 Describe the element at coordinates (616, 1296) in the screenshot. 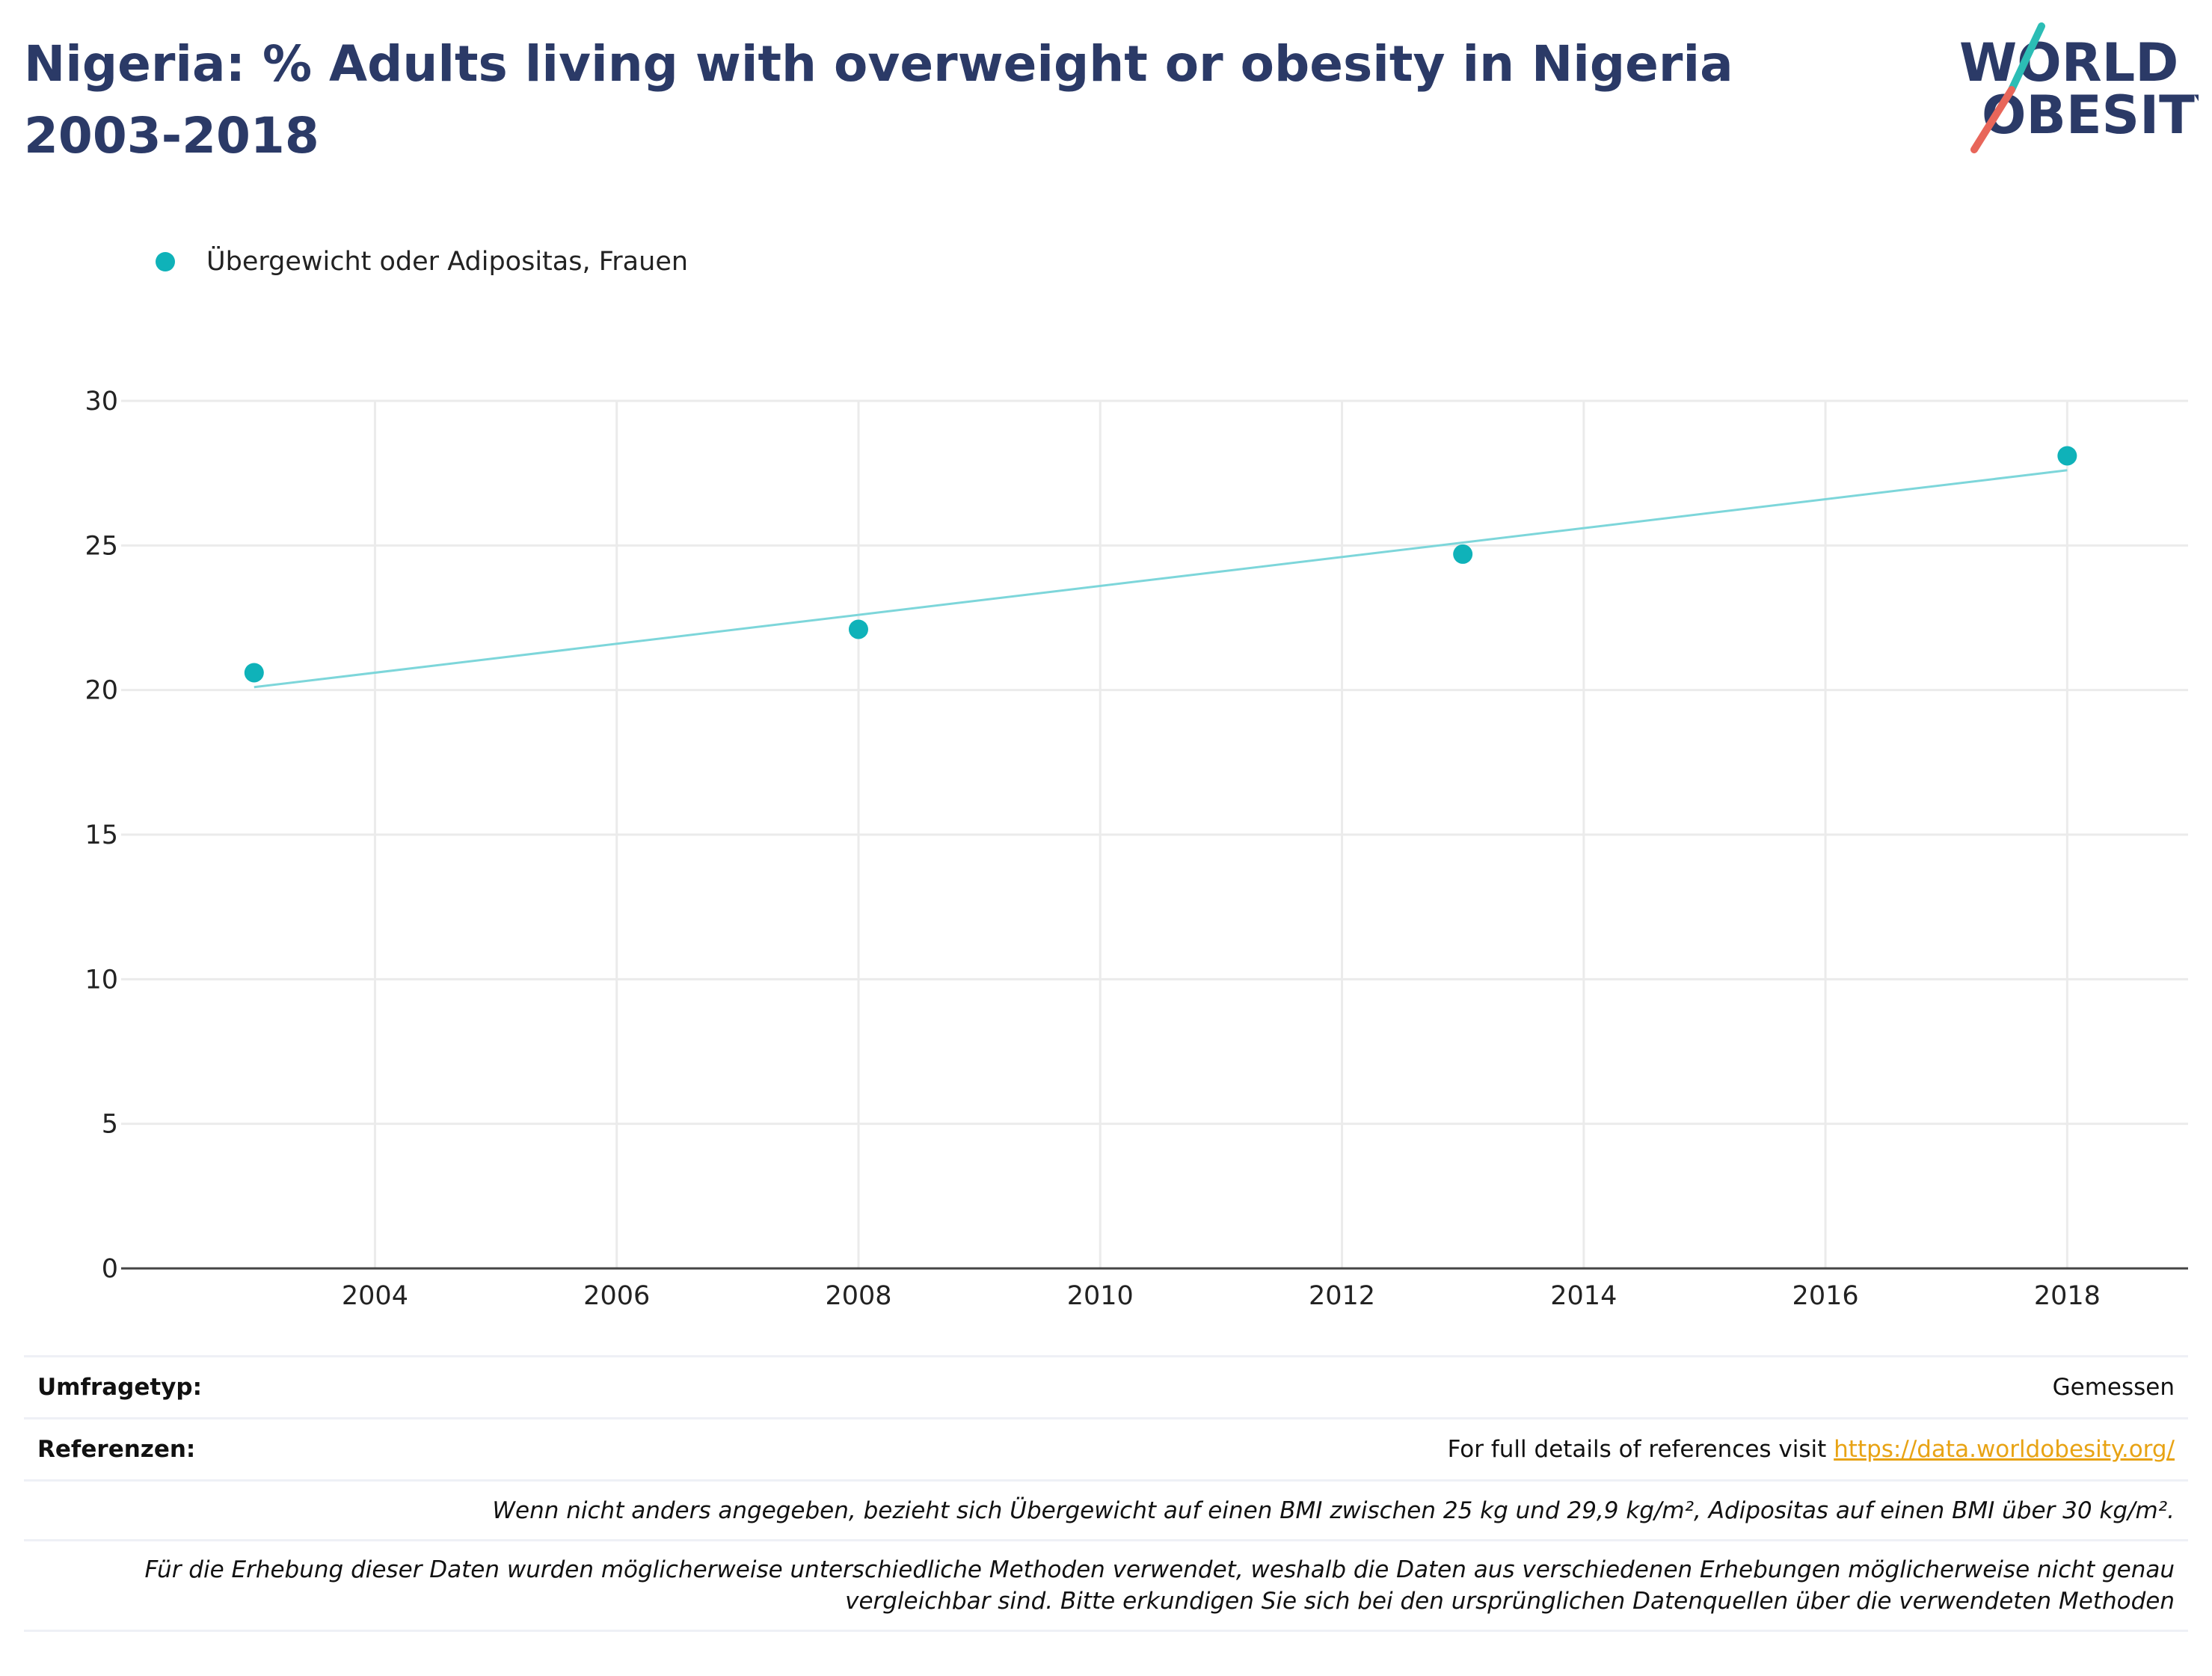

I see `x-tick-label: 2006` at that location.